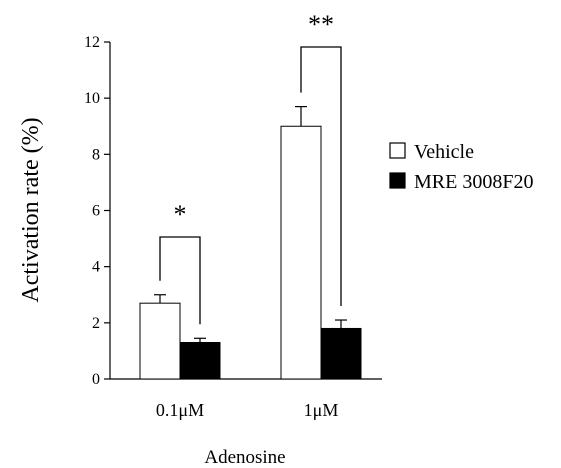 This screenshot has height=468, width=561. What do you see at coordinates (92, 98) in the screenshot?
I see `y-tick-label: 10` at bounding box center [92, 98].